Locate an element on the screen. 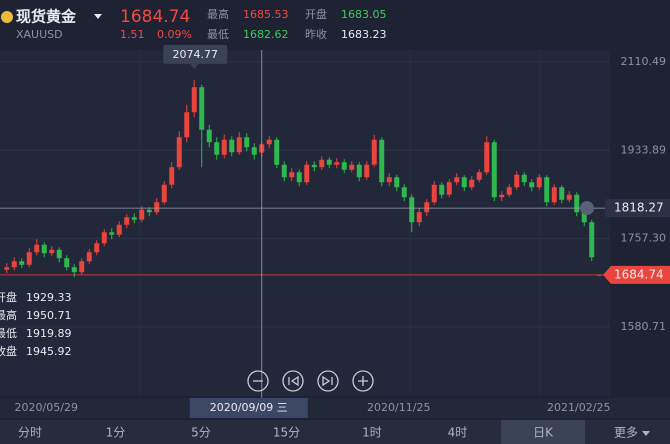 The height and width of the screenshot is (444, 670). zoom-out is located at coordinates (258, 381).